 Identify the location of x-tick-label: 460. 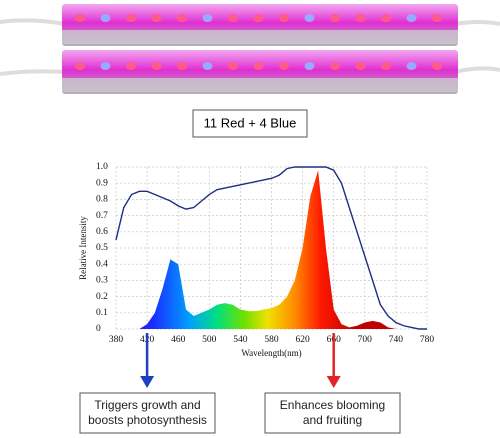
(178, 340).